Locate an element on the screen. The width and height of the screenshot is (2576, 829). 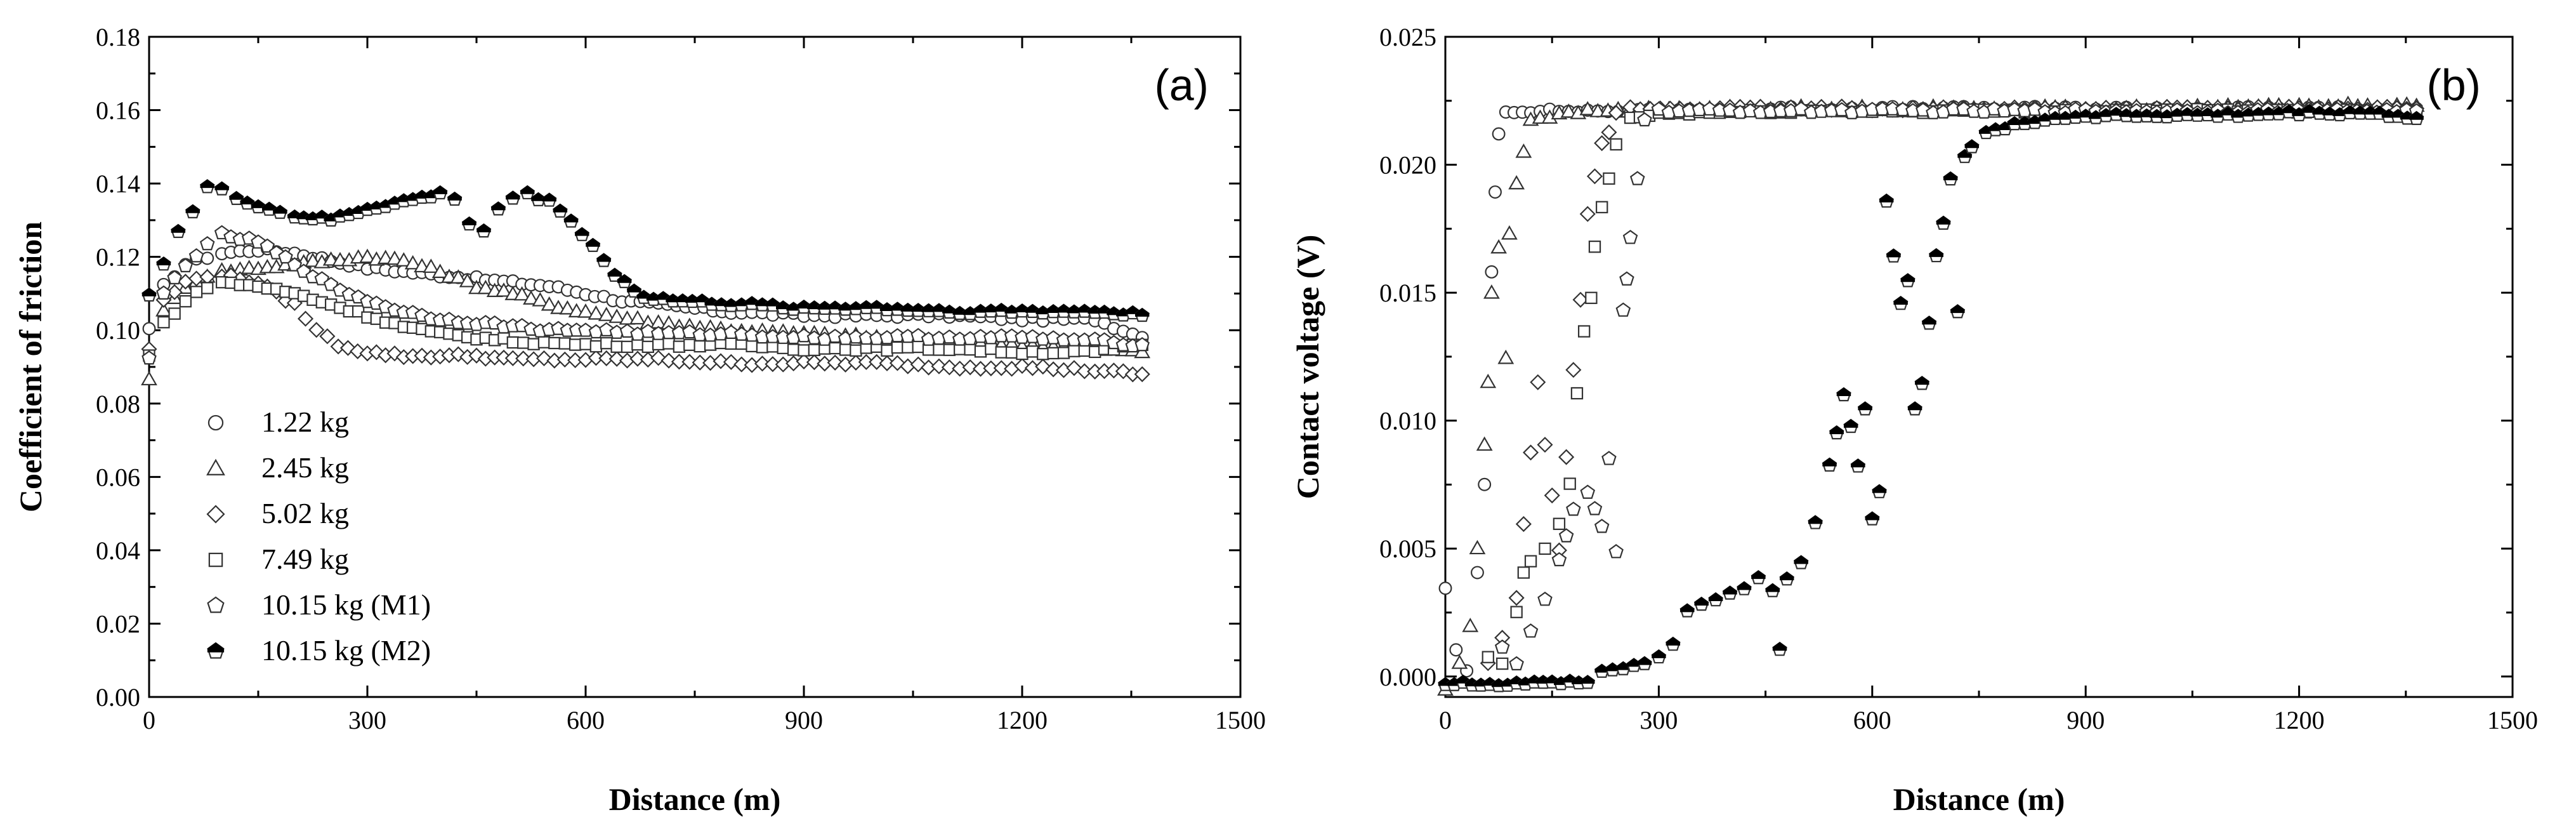
y-axis-title: Coefficient of friction is located at coordinates (30, 367).